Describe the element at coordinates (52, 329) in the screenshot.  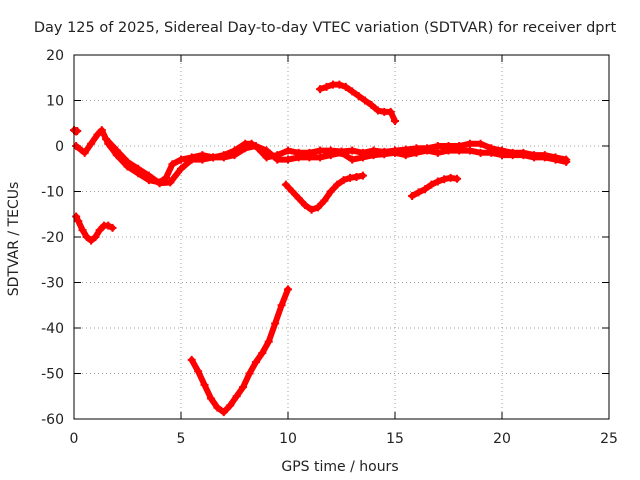
I see `y-tick-label: -40` at that location.